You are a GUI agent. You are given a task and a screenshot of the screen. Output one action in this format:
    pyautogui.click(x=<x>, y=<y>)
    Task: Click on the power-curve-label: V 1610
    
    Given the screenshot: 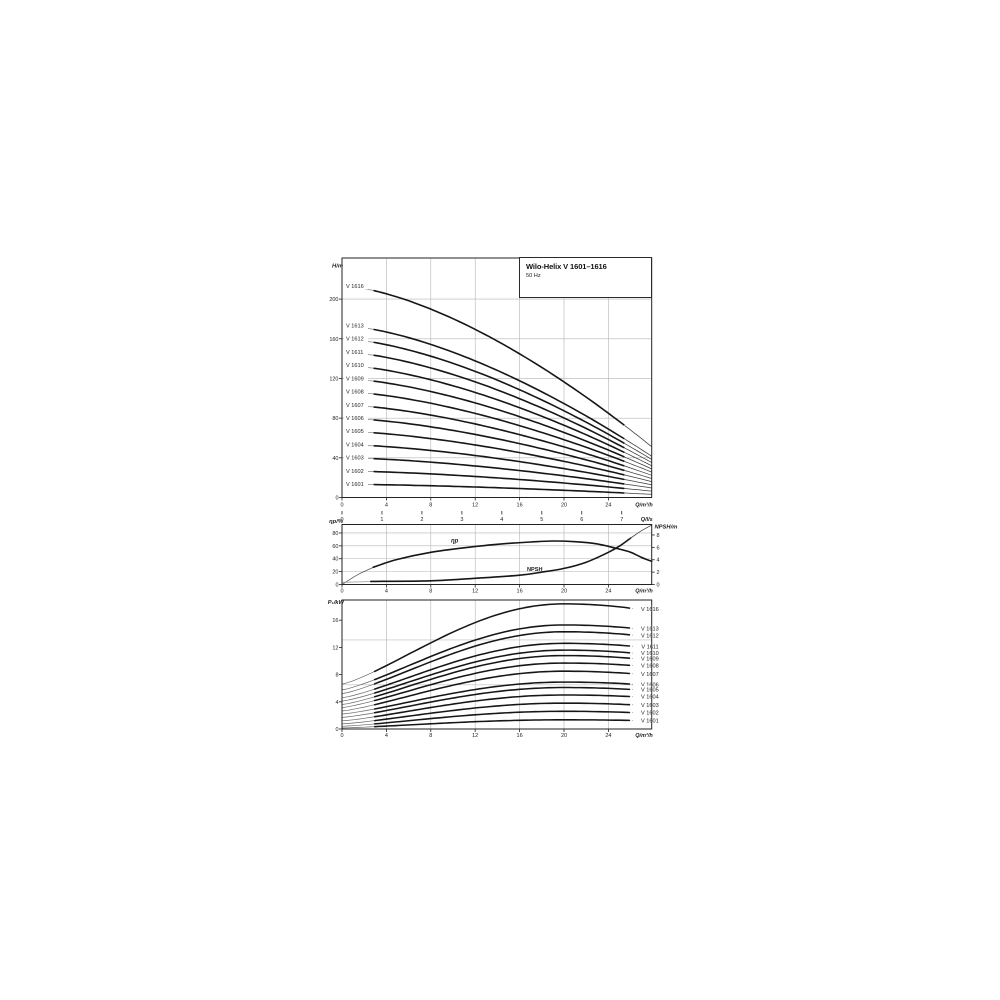 What is the action you would take?
    pyautogui.click(x=650, y=654)
    